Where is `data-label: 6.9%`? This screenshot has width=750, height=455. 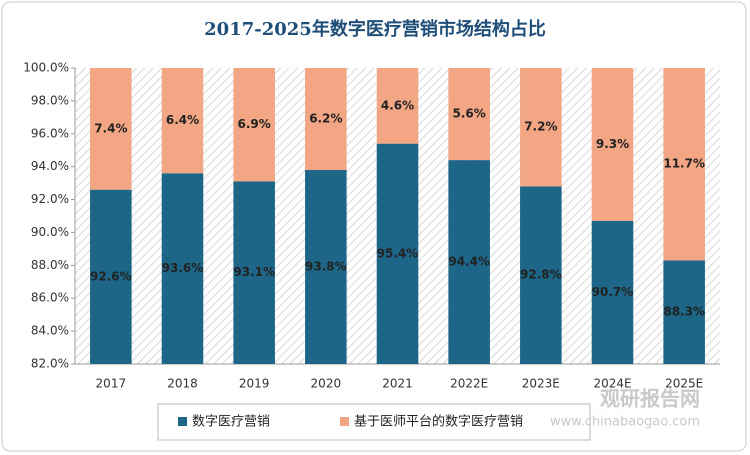 data-label: 6.9% is located at coordinates (254, 124).